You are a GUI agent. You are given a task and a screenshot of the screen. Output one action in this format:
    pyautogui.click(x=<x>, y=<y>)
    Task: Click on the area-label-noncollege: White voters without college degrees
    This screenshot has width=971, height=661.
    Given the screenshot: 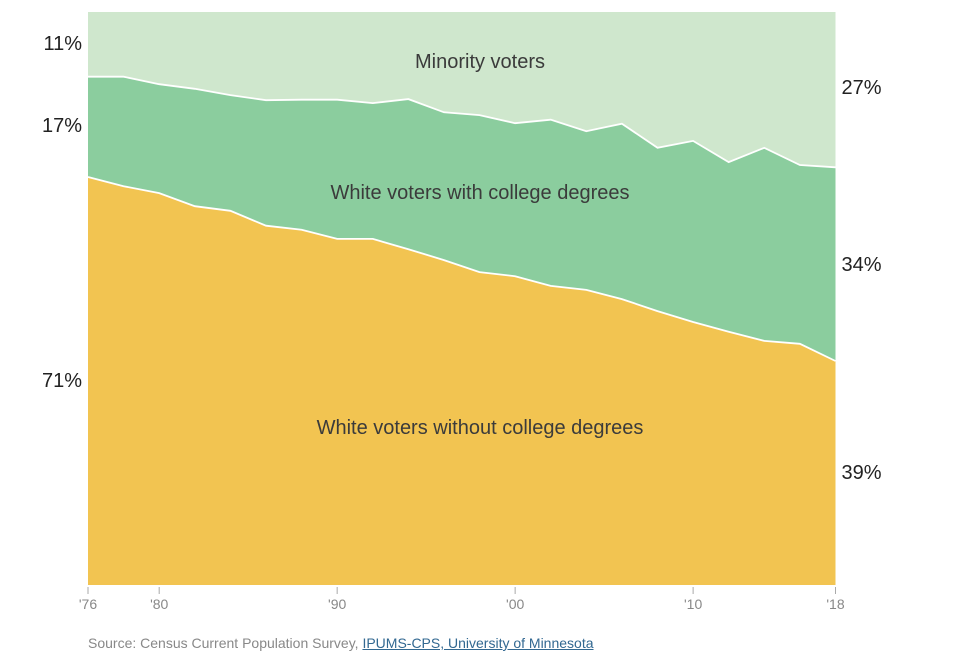 What is the action you would take?
    pyautogui.click(x=480, y=428)
    